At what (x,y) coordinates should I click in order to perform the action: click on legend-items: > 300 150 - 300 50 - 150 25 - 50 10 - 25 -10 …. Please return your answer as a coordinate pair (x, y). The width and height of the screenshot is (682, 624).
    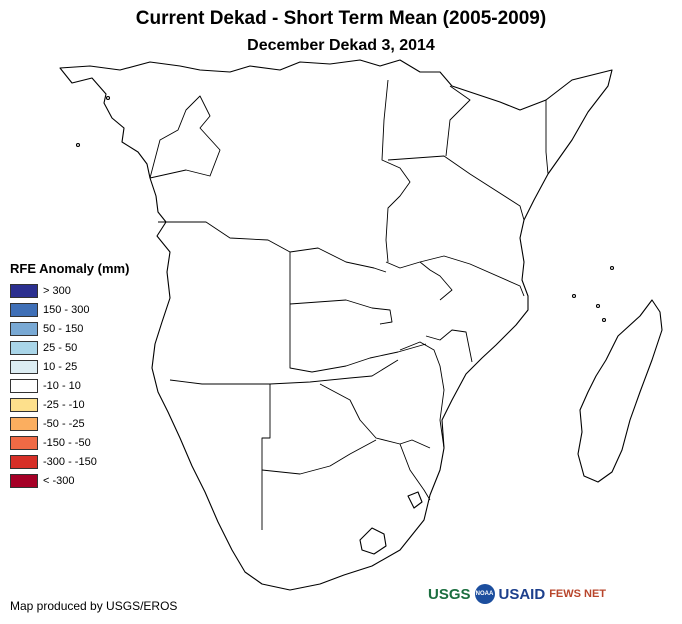
    Looking at the image, I should click on (69, 385).